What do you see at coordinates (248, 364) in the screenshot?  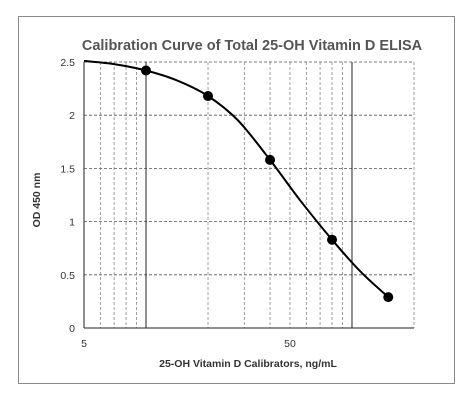 I see `x-axis-label: 25-OH Vitamin D Calibrators, ng/mL` at bounding box center [248, 364].